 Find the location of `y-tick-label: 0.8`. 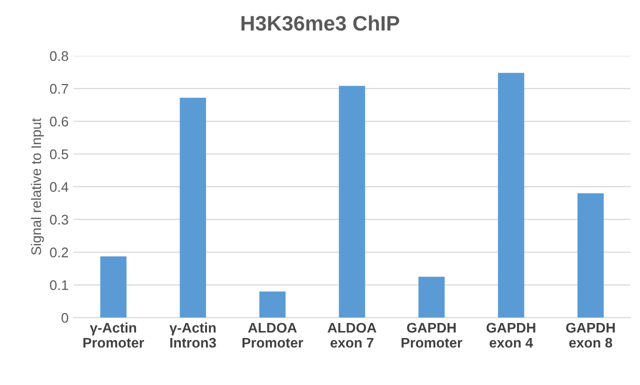

y-tick-label: 0.8 is located at coordinates (59, 56).